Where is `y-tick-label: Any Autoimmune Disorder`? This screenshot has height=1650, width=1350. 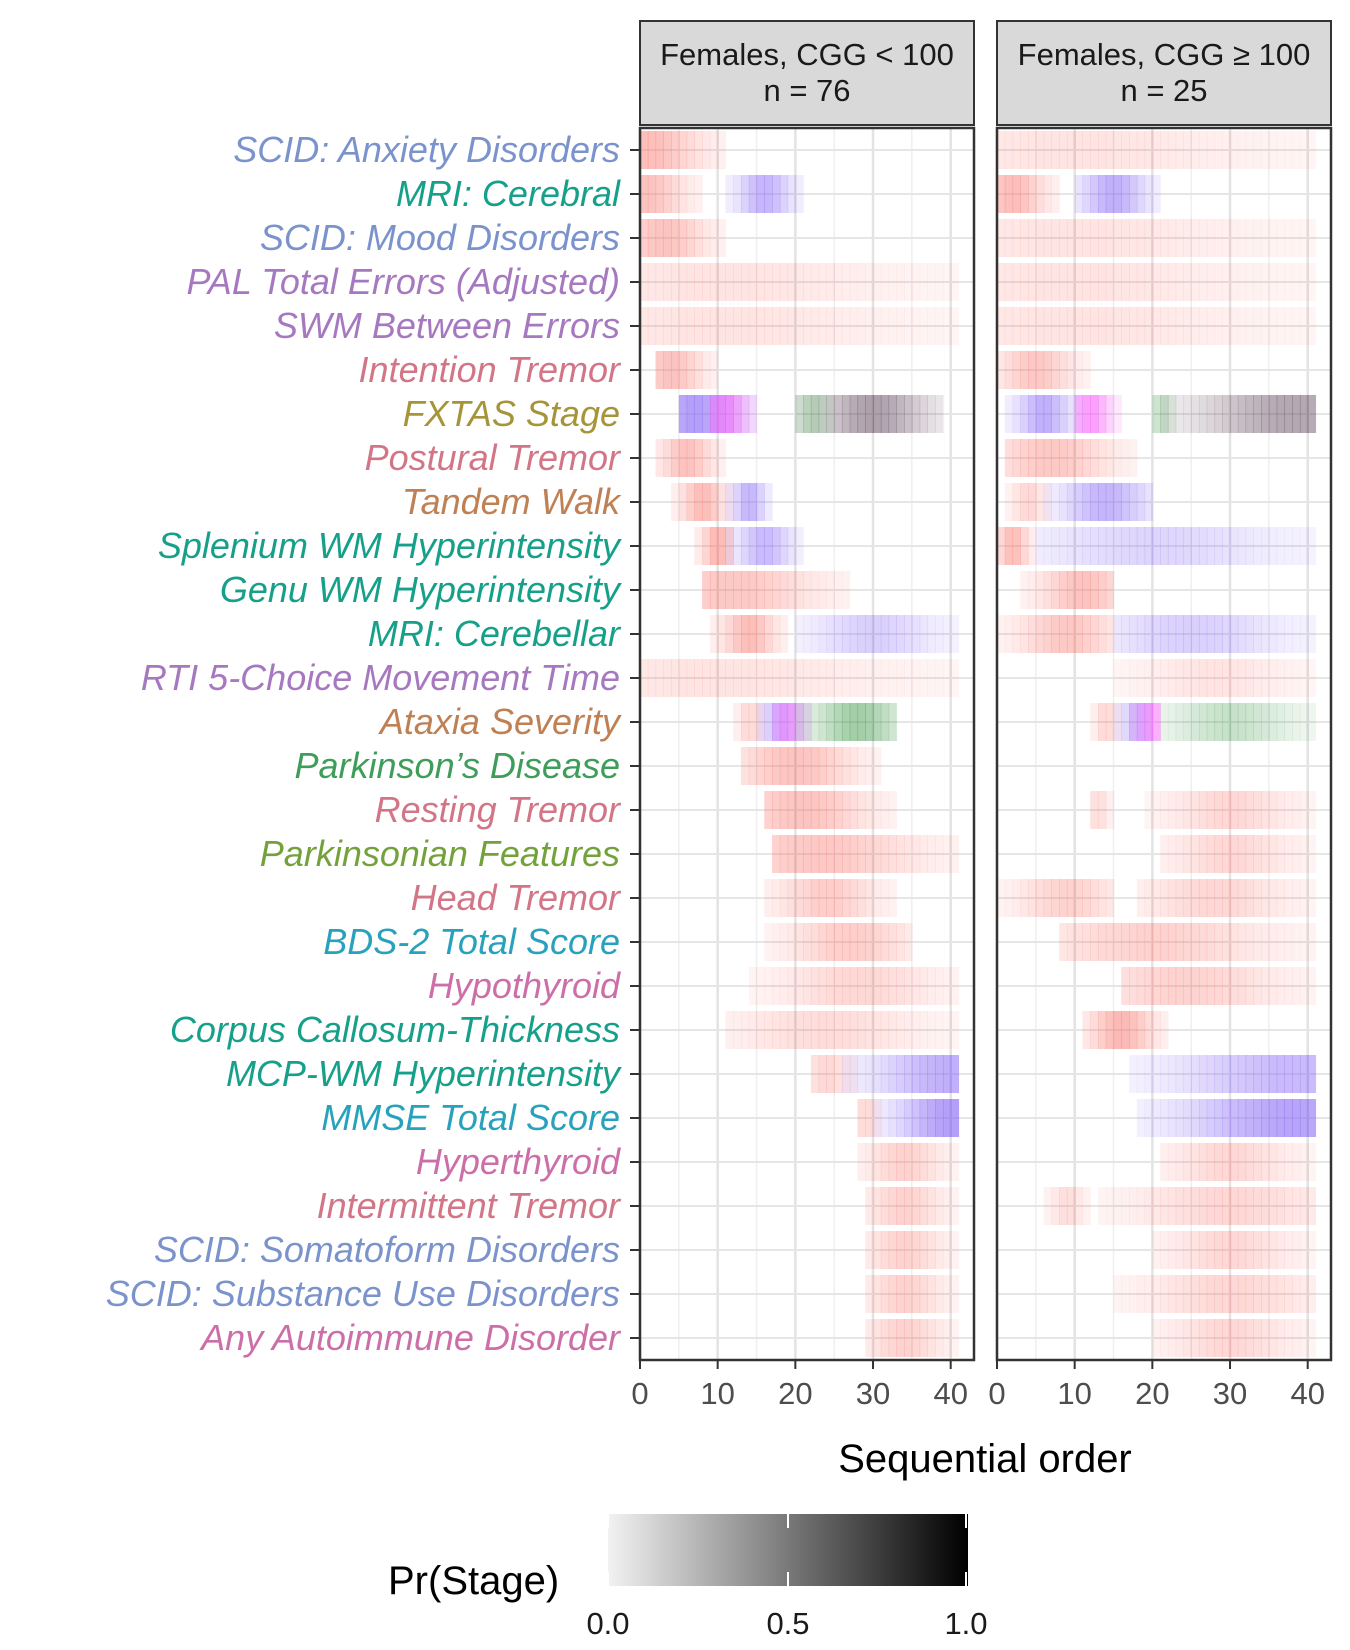 y-tick-label: Any Autoimmune Disorder is located at coordinates (410, 1337).